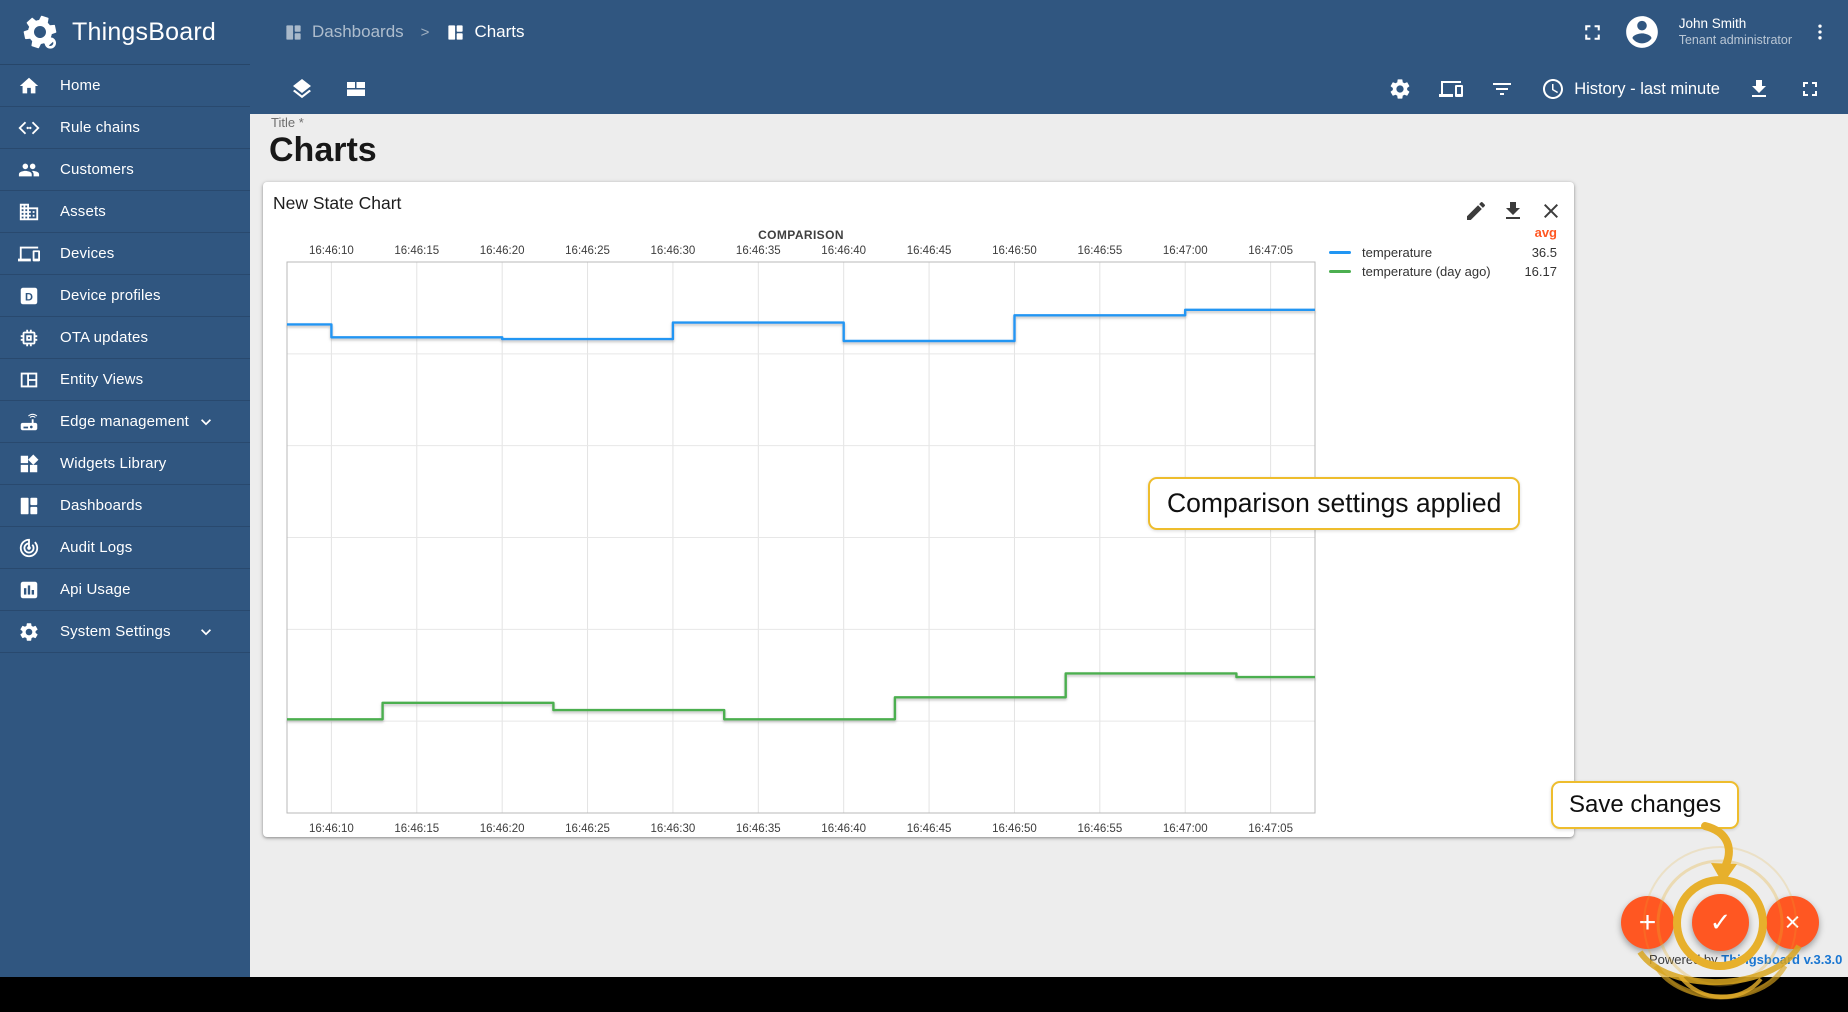  I want to click on sidebar-item-api-usage: Api Usage, so click(125, 590).